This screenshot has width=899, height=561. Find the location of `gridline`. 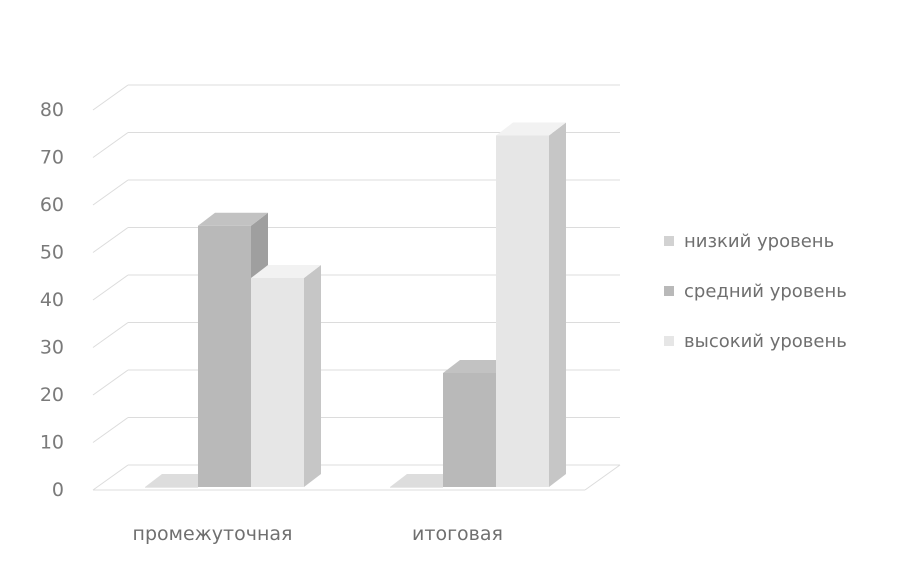

gridline is located at coordinates (356, 97).